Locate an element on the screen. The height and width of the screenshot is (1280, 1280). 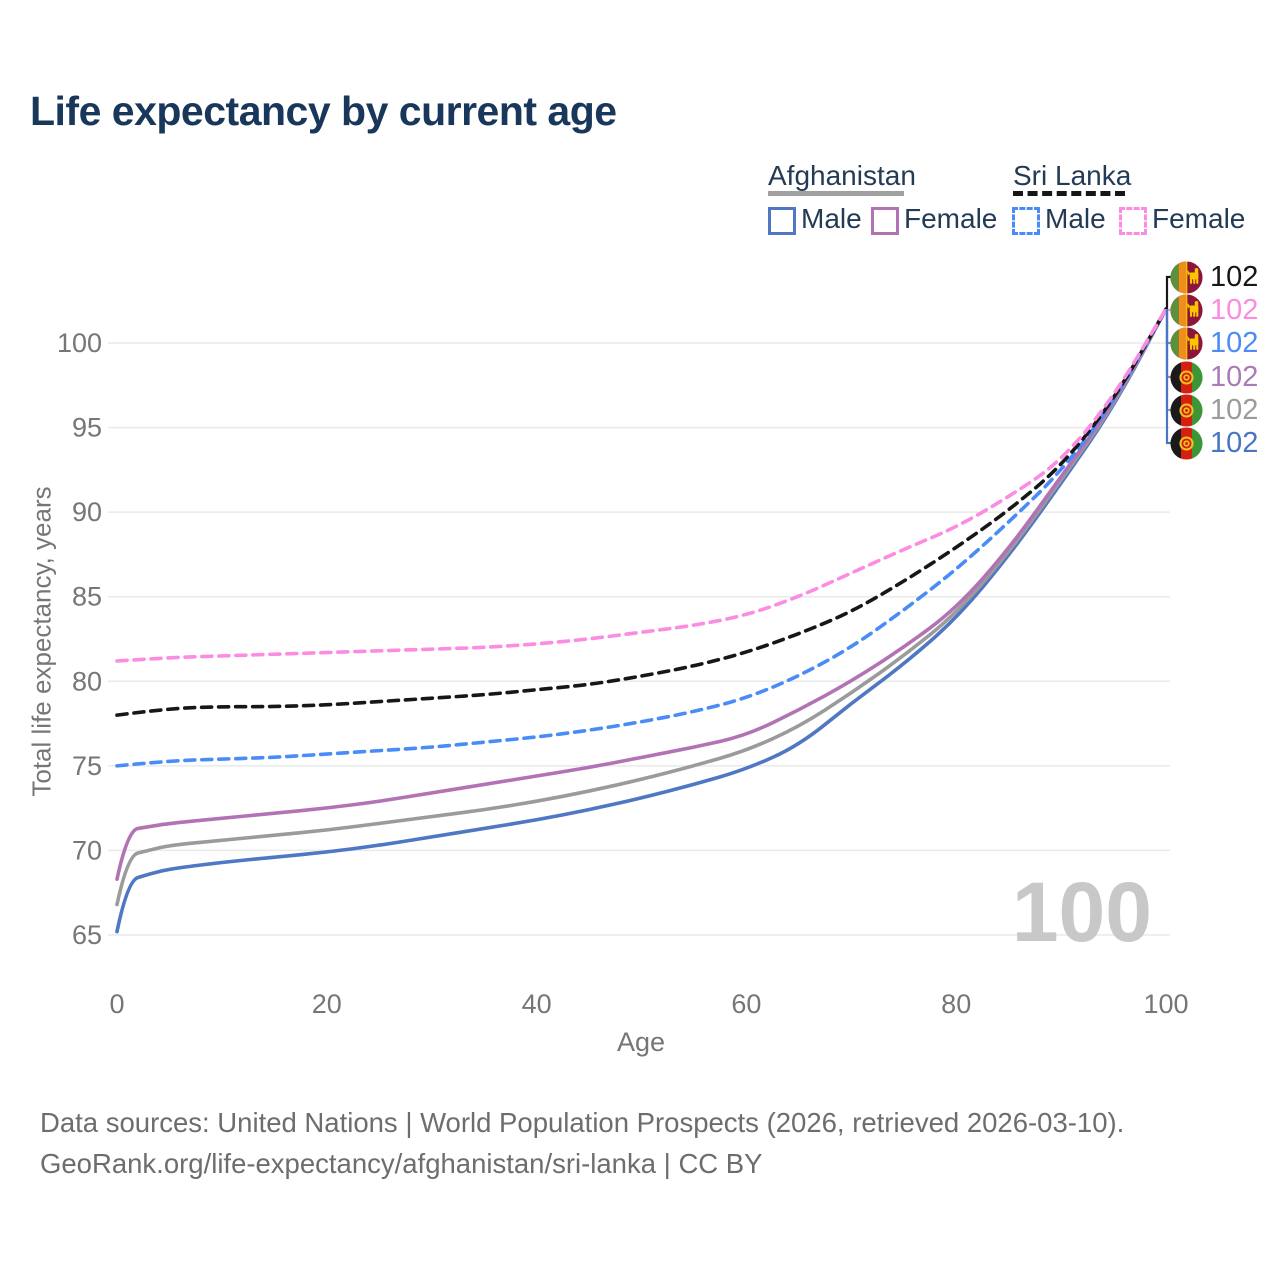
y-tick-label: 65 is located at coordinates (87, 935).